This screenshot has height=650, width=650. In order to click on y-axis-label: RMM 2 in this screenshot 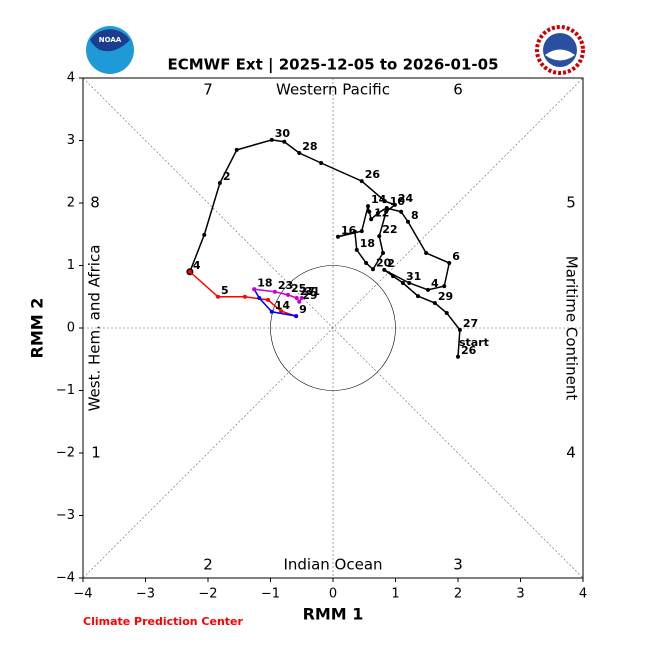, I will do `click(37, 328)`.